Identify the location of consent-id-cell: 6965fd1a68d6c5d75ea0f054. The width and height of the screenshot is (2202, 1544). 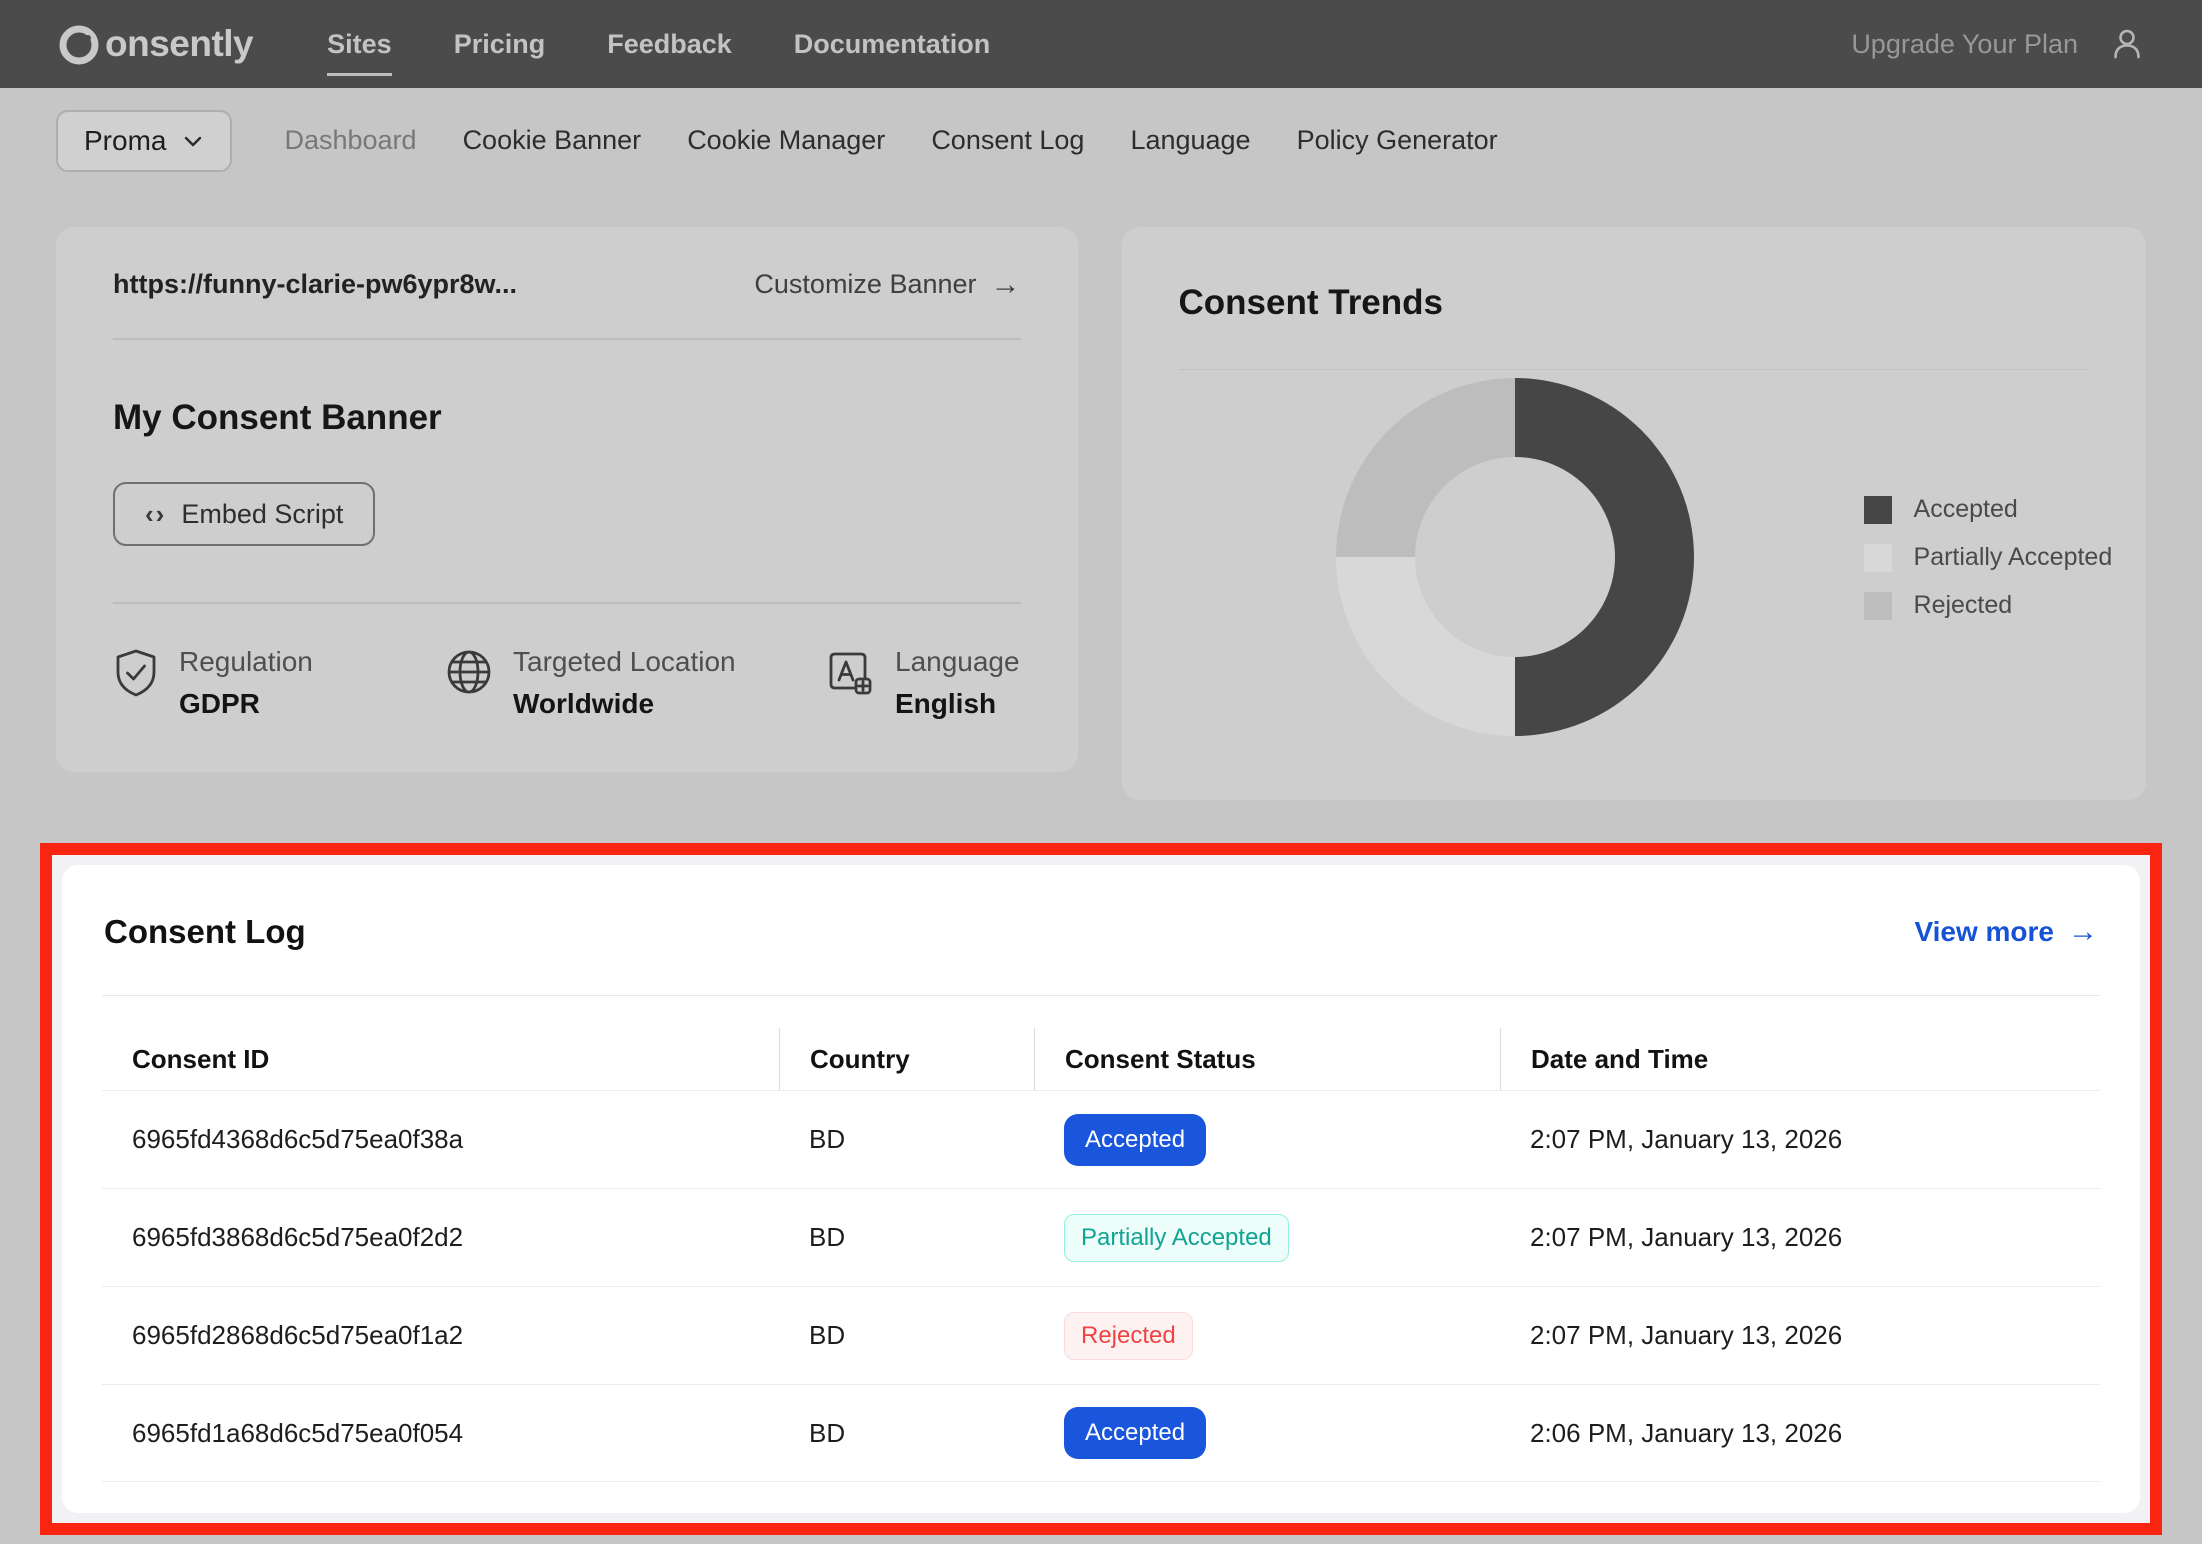
(298, 1432).